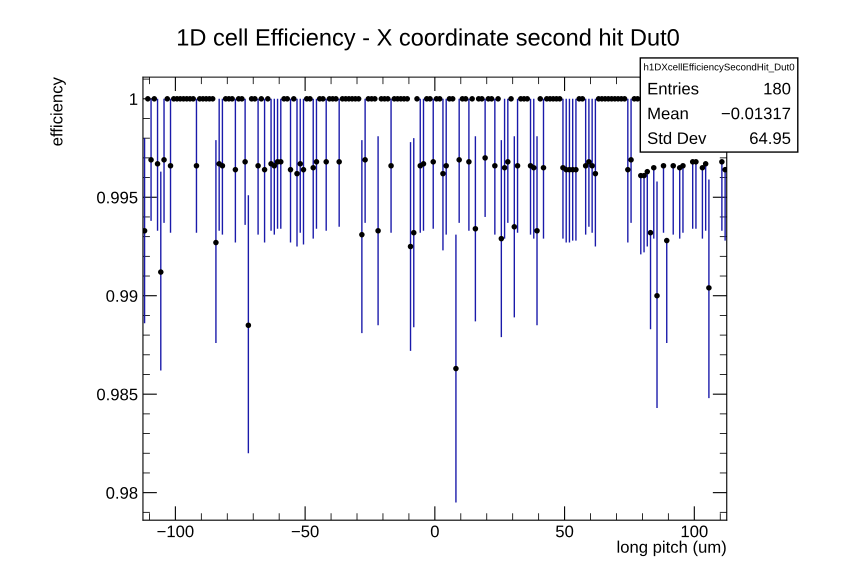  I want to click on y-tick-label: 1, so click(134, 99).